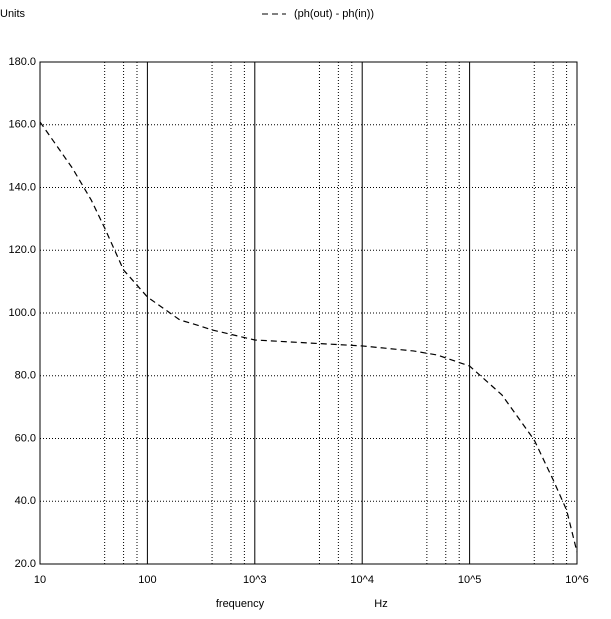 Image resolution: width=611 pixels, height=619 pixels. What do you see at coordinates (22, 313) in the screenshot?
I see `y-tick-label: 100.0` at bounding box center [22, 313].